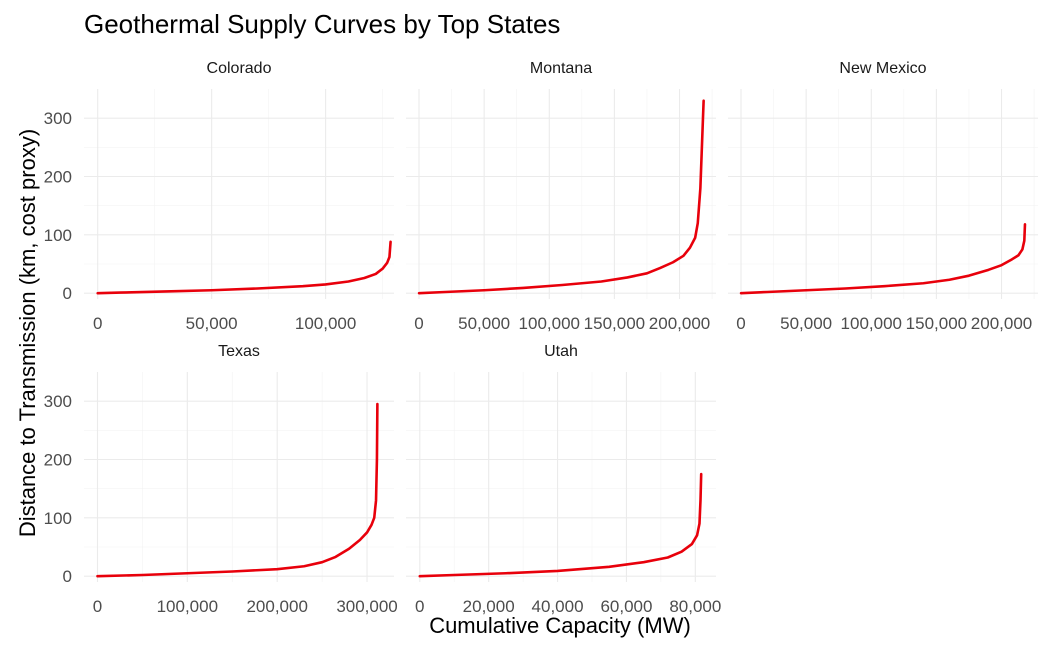 The height and width of the screenshot is (653, 1050). What do you see at coordinates (883, 196) in the screenshot?
I see `panel-new-mexico: New Mexico 0 50,000 100,000 150,000 200,000` at bounding box center [883, 196].